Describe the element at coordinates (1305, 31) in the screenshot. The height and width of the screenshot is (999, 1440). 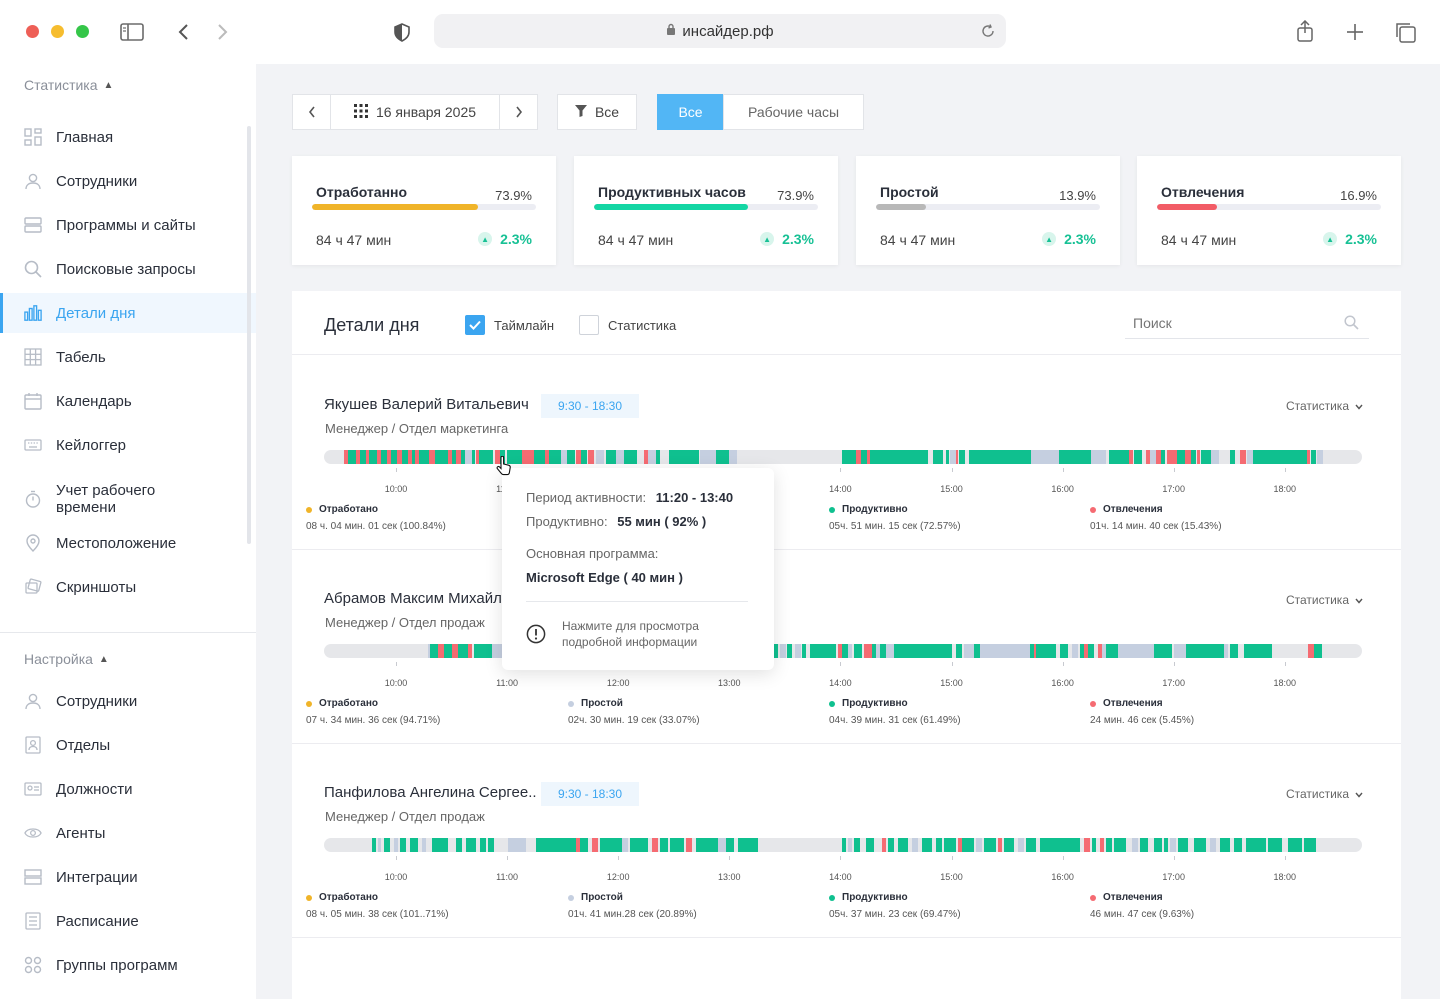
I see `share-icon` at that location.